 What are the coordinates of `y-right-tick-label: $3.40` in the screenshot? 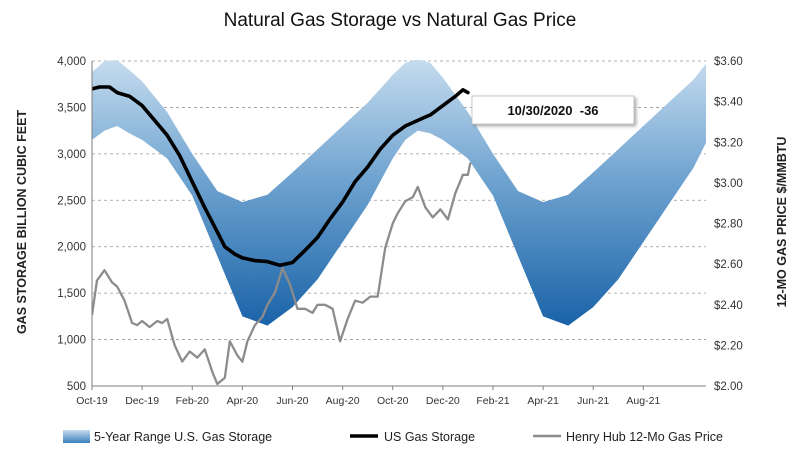 It's located at (728, 103).